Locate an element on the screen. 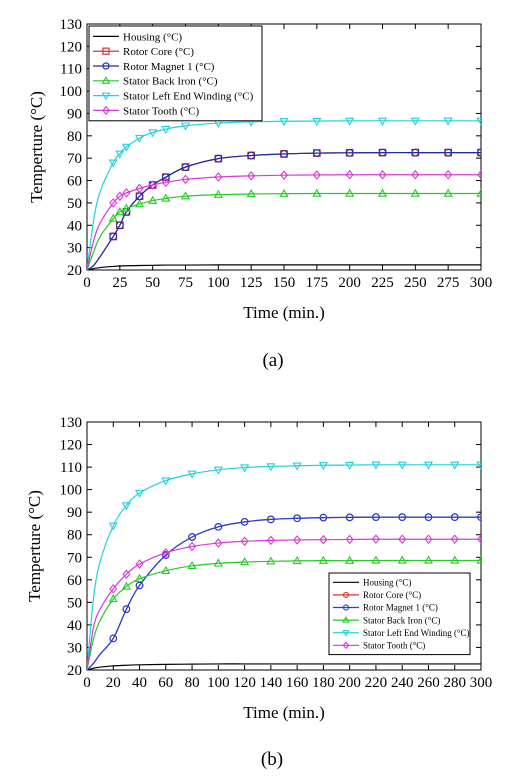  y-tick-label: 120 is located at coordinates (71, 47).